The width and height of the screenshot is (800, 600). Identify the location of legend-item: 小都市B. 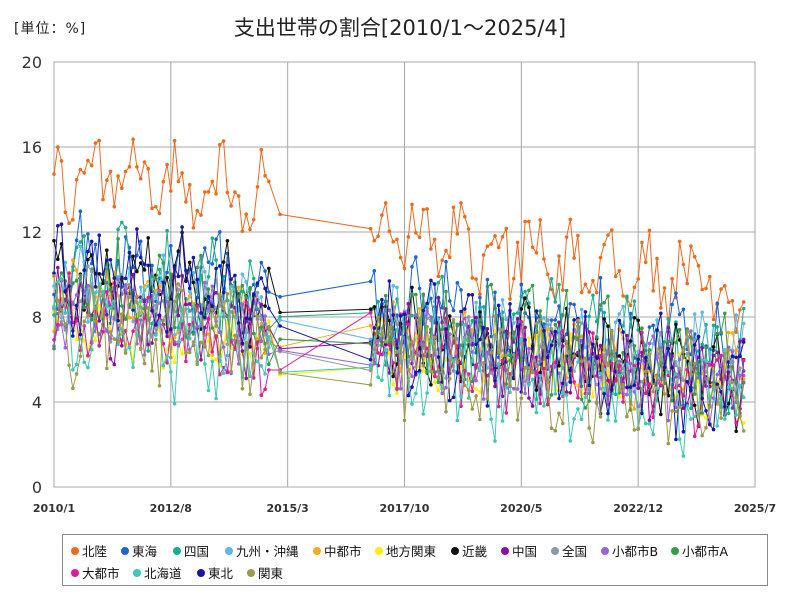
(629, 550).